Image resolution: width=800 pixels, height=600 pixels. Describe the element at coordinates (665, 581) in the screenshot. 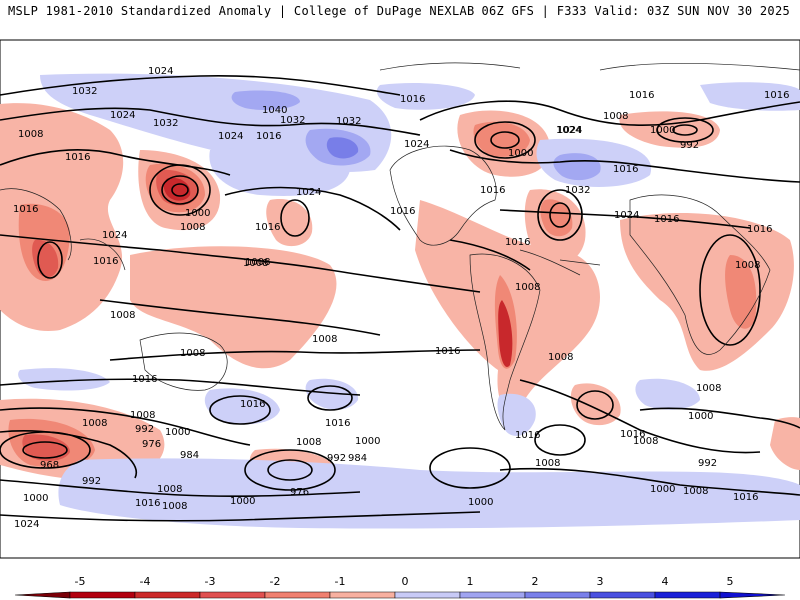

I see `colorbar-tick-label: 4` at that location.